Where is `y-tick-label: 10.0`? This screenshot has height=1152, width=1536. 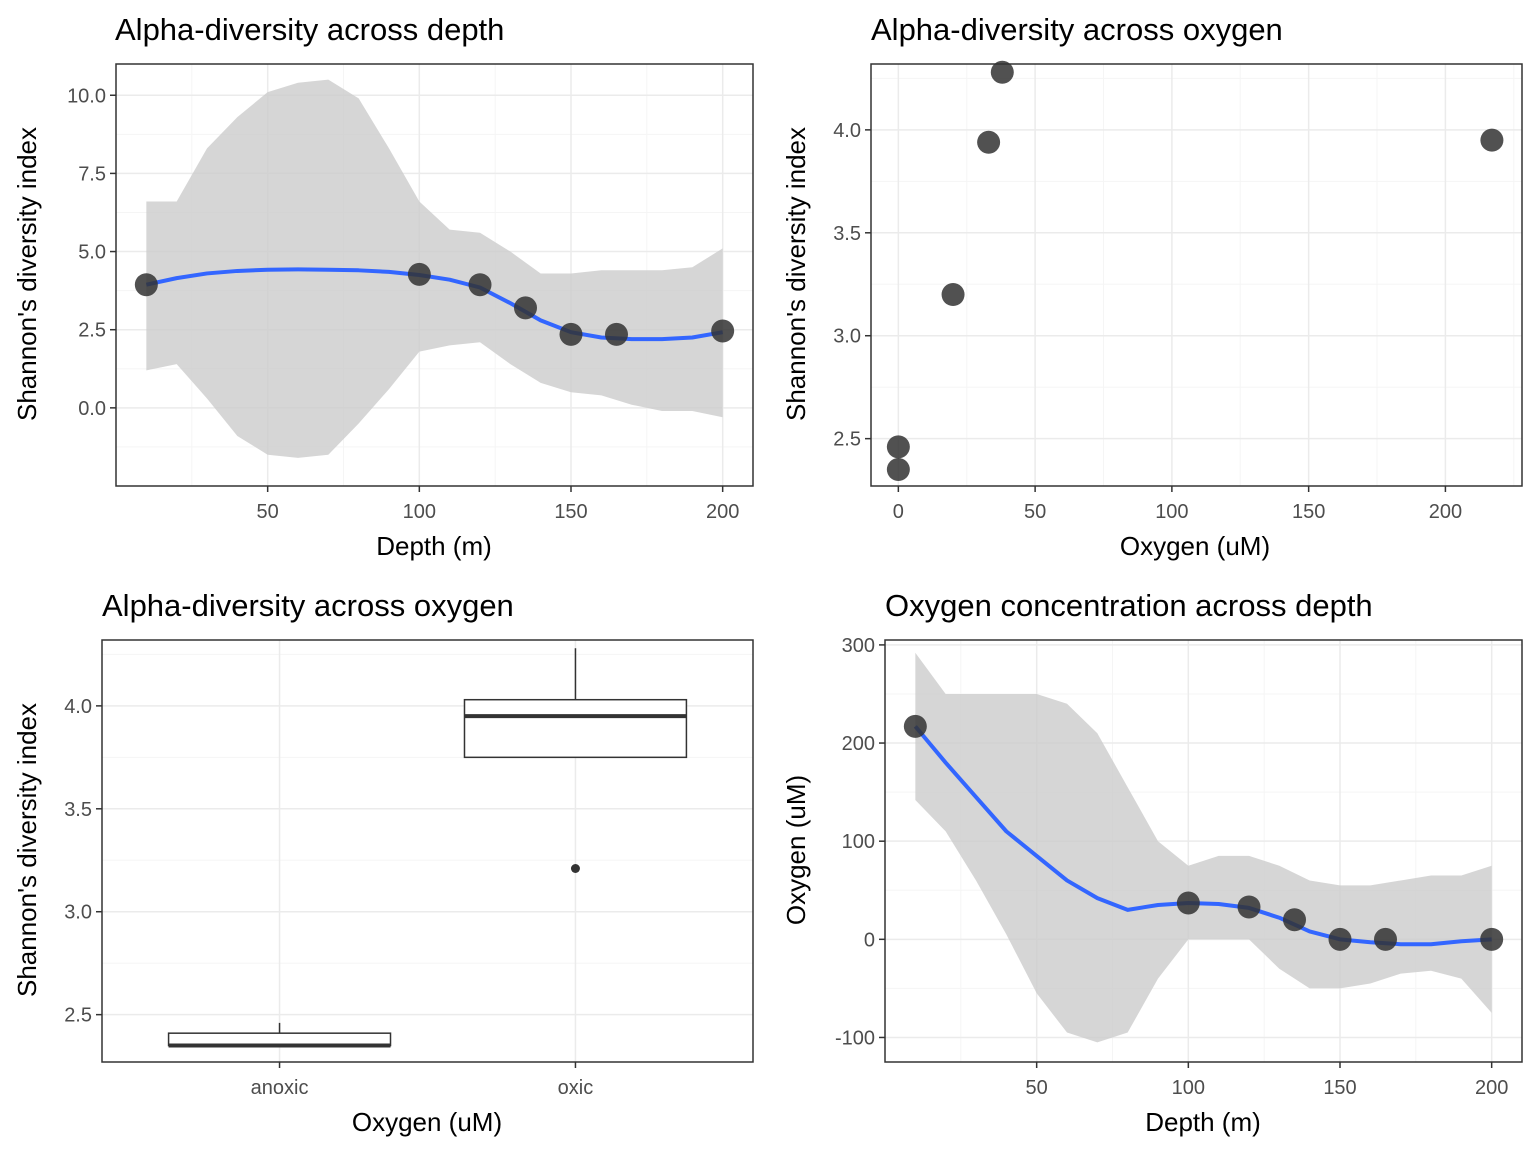
y-tick-label: 10.0 is located at coordinates (86, 96).